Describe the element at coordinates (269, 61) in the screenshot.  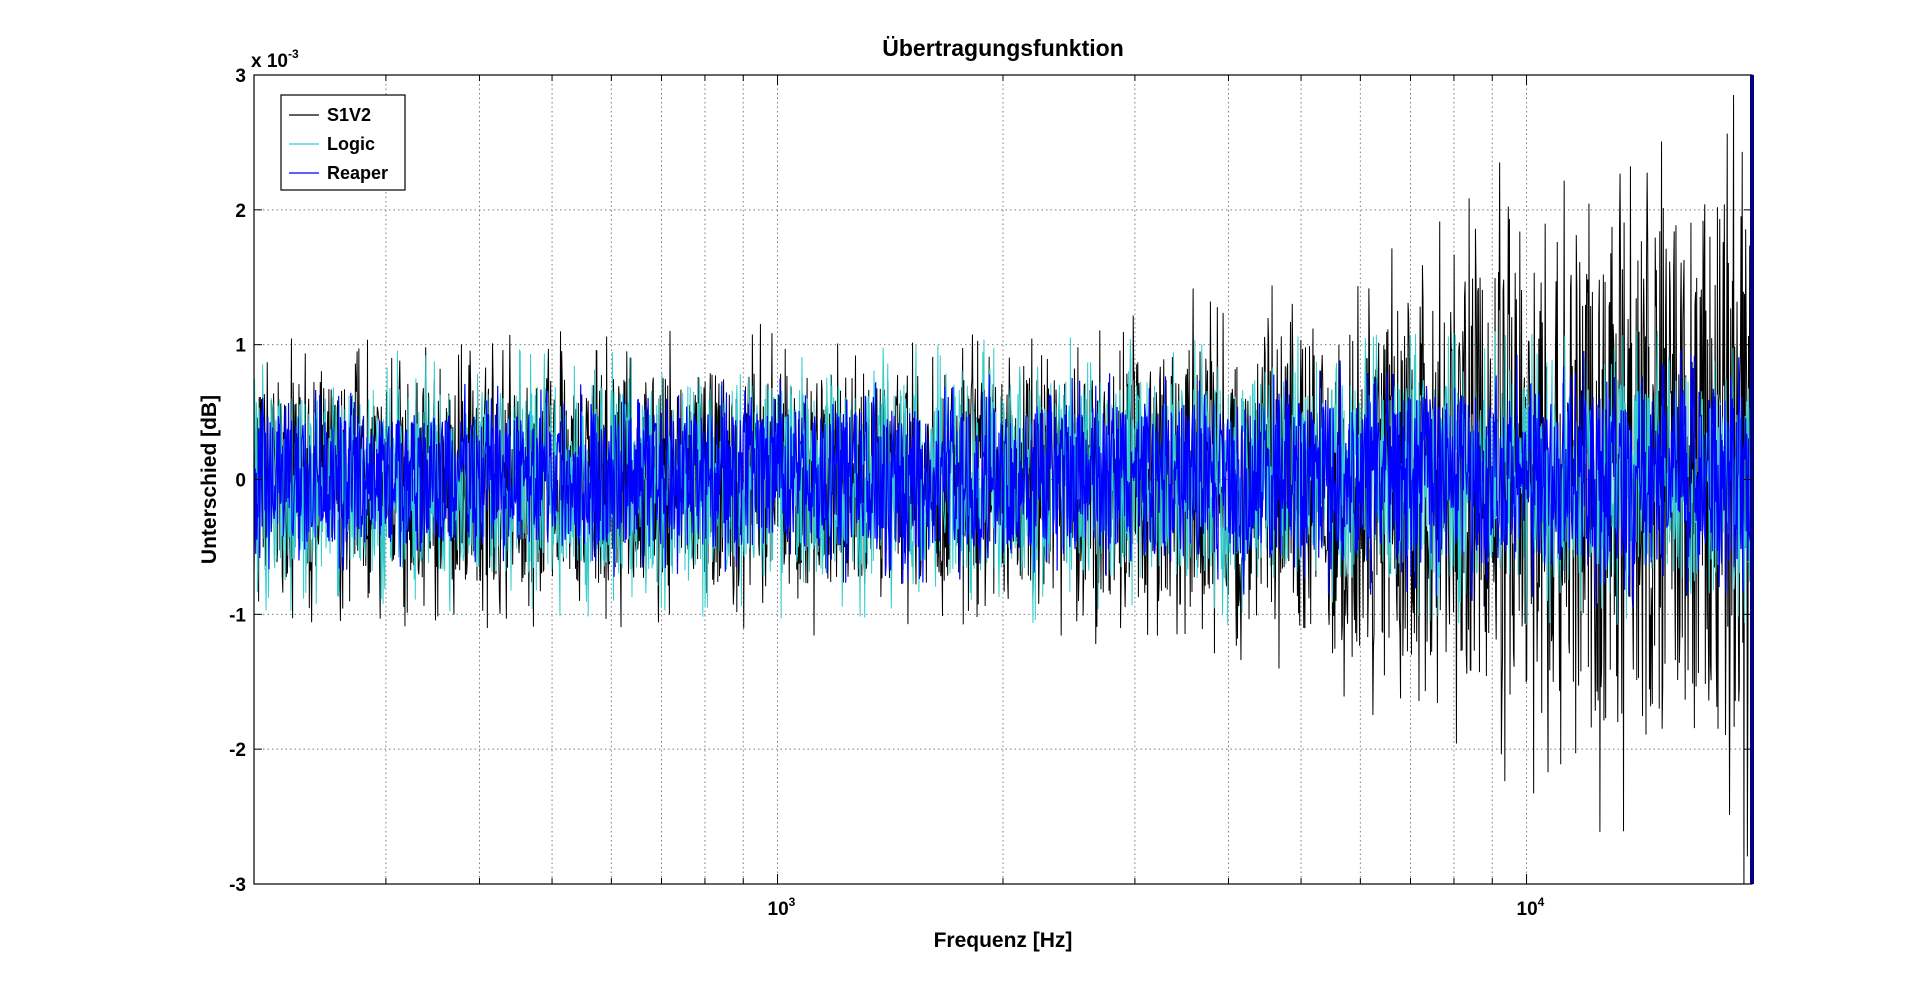
I see `y-axis-multiplier-base: x 10` at that location.